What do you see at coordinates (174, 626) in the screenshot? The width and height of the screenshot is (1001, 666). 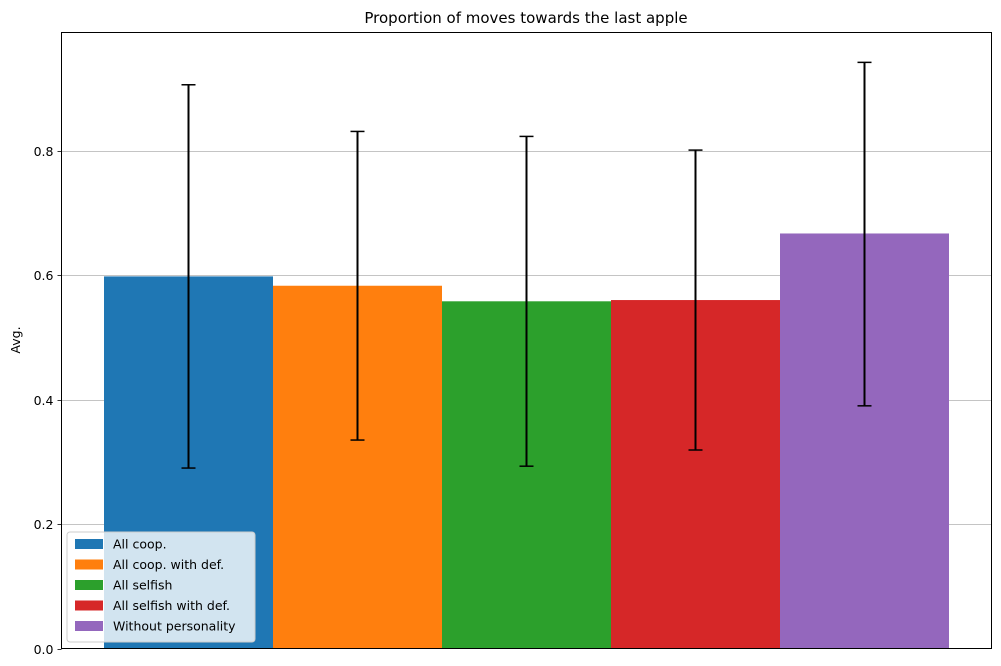 I see `legend-label: Without personality` at bounding box center [174, 626].